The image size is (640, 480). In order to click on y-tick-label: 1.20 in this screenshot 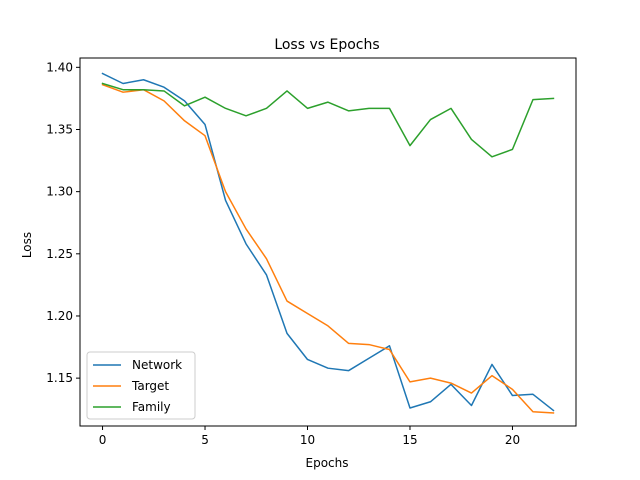, I will do `click(59, 316)`.